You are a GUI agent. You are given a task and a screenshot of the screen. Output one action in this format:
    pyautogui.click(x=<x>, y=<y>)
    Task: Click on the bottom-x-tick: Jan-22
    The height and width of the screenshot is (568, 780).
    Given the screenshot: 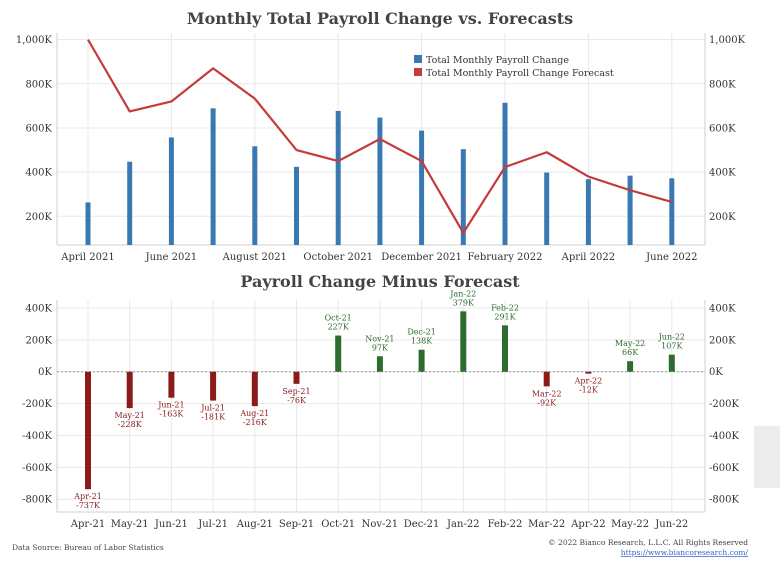 What is the action you would take?
    pyautogui.click(x=463, y=524)
    